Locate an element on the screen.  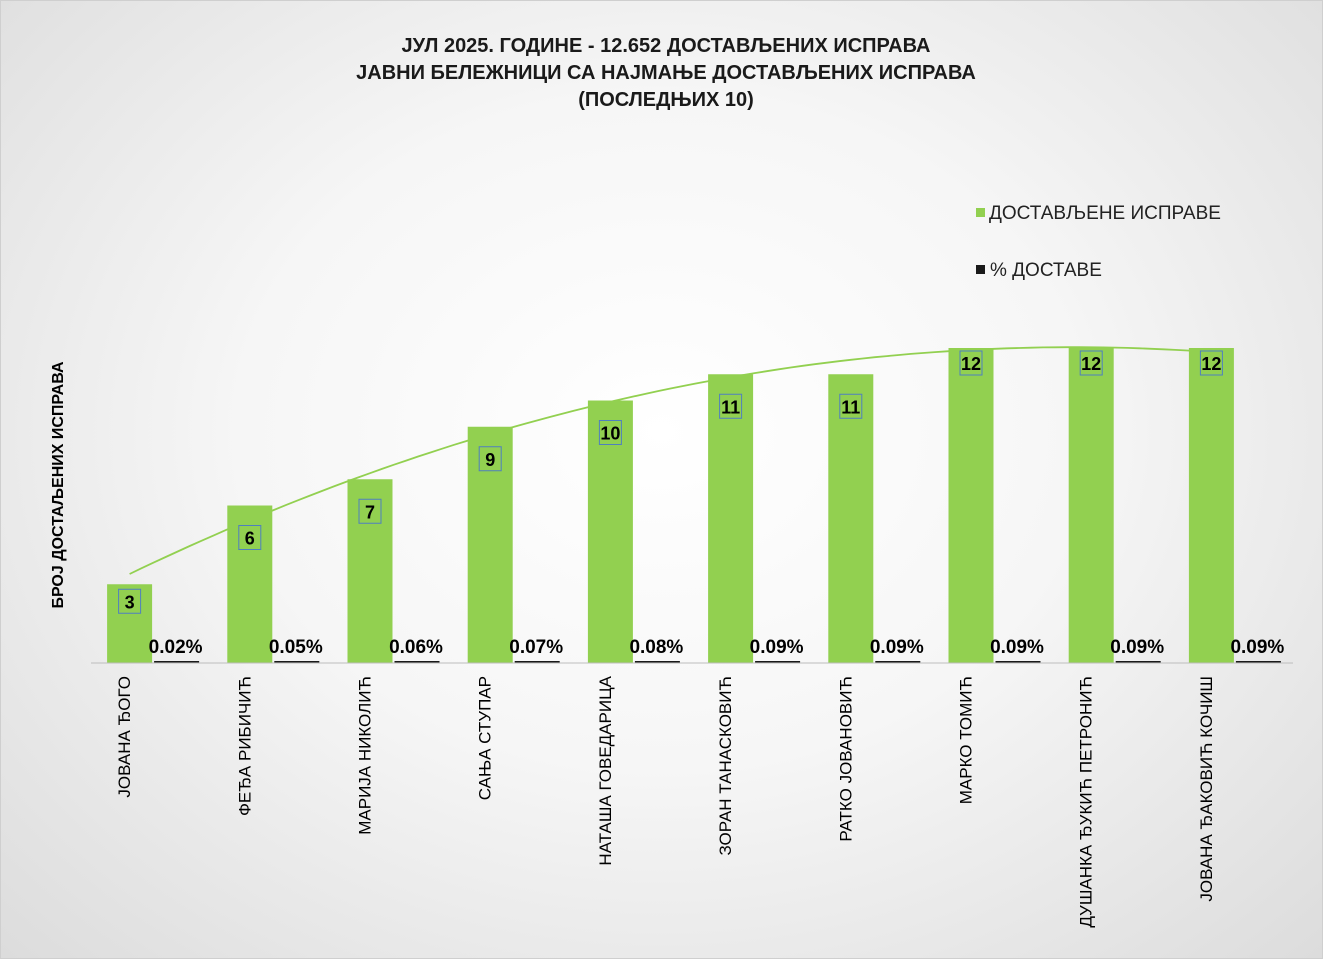
category-label: ЗОРАН ТАНАСКОВИЋ is located at coordinates (725, 766).